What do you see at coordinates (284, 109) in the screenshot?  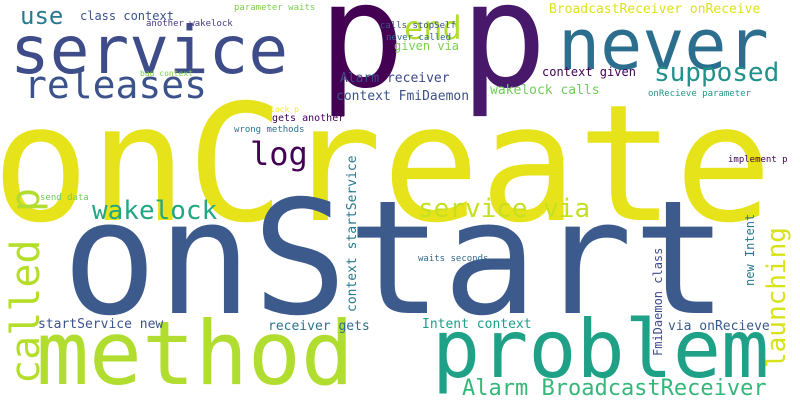 I see `word-lock-p: lock p` at bounding box center [284, 109].